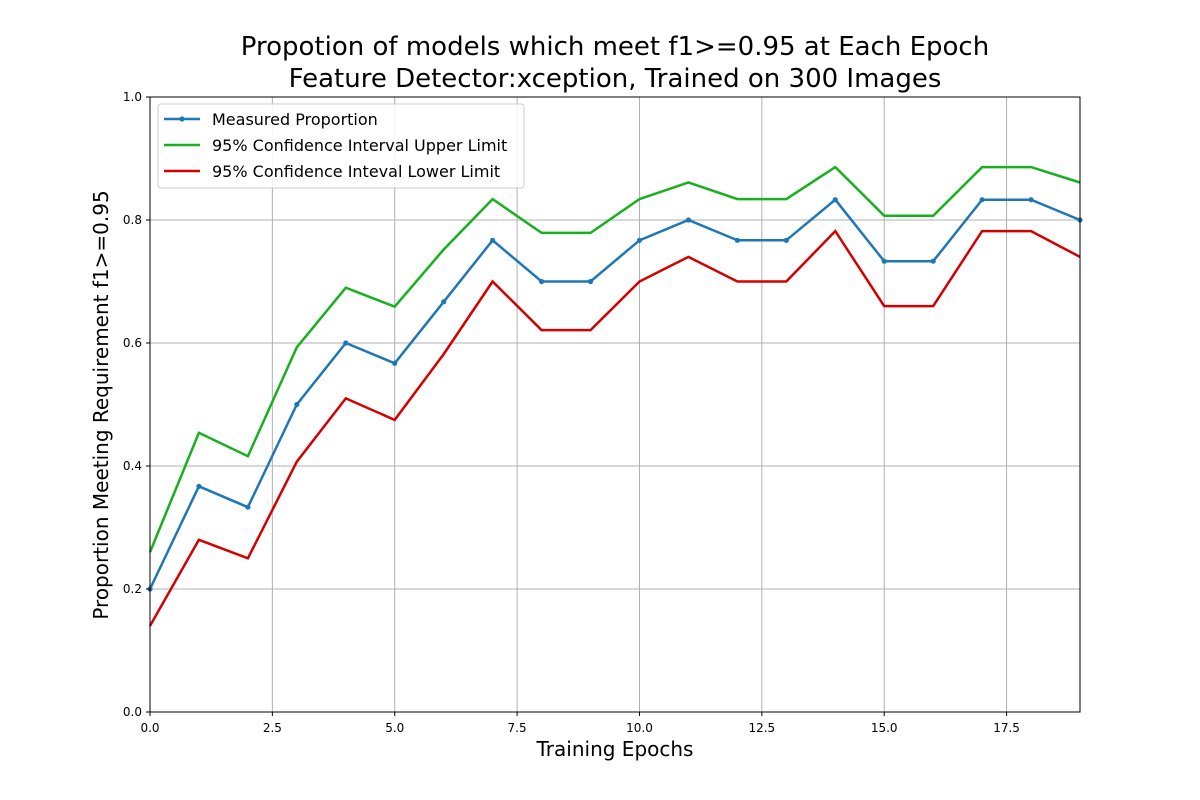 The image size is (1200, 800). Describe the element at coordinates (884, 728) in the screenshot. I see `x-tick-label: 15.0` at that location.